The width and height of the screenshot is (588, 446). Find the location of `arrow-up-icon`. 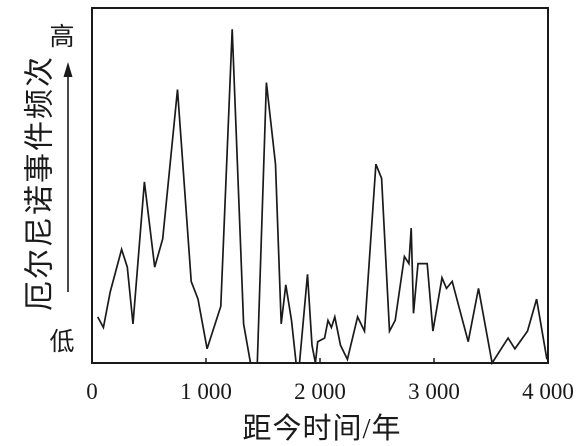

arrow-up-icon is located at coordinates (68, 177).